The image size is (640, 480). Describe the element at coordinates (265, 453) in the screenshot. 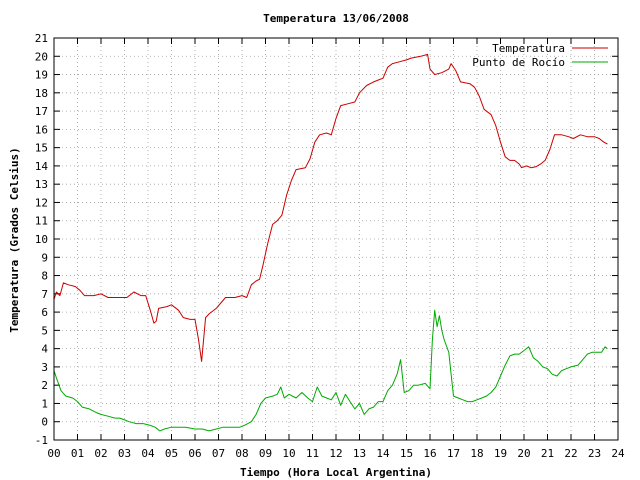

I see `x-tick-label: 09` at that location.